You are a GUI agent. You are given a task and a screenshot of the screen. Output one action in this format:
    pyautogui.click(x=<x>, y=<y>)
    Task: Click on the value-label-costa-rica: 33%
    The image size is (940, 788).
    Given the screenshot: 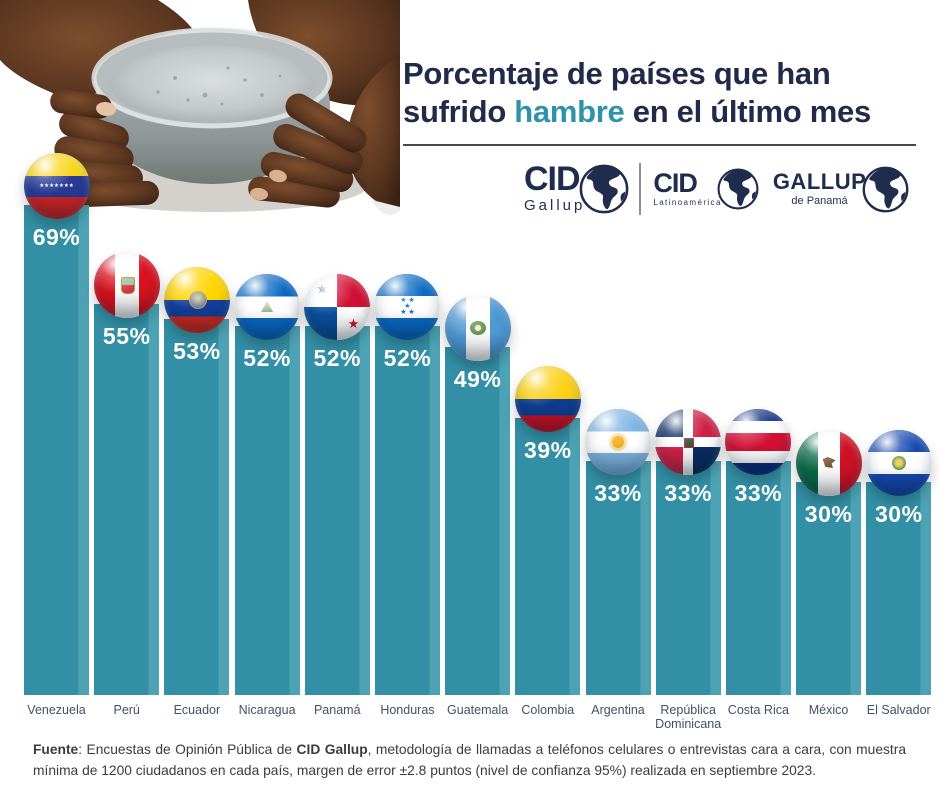 What is the action you would take?
    pyautogui.click(x=758, y=493)
    